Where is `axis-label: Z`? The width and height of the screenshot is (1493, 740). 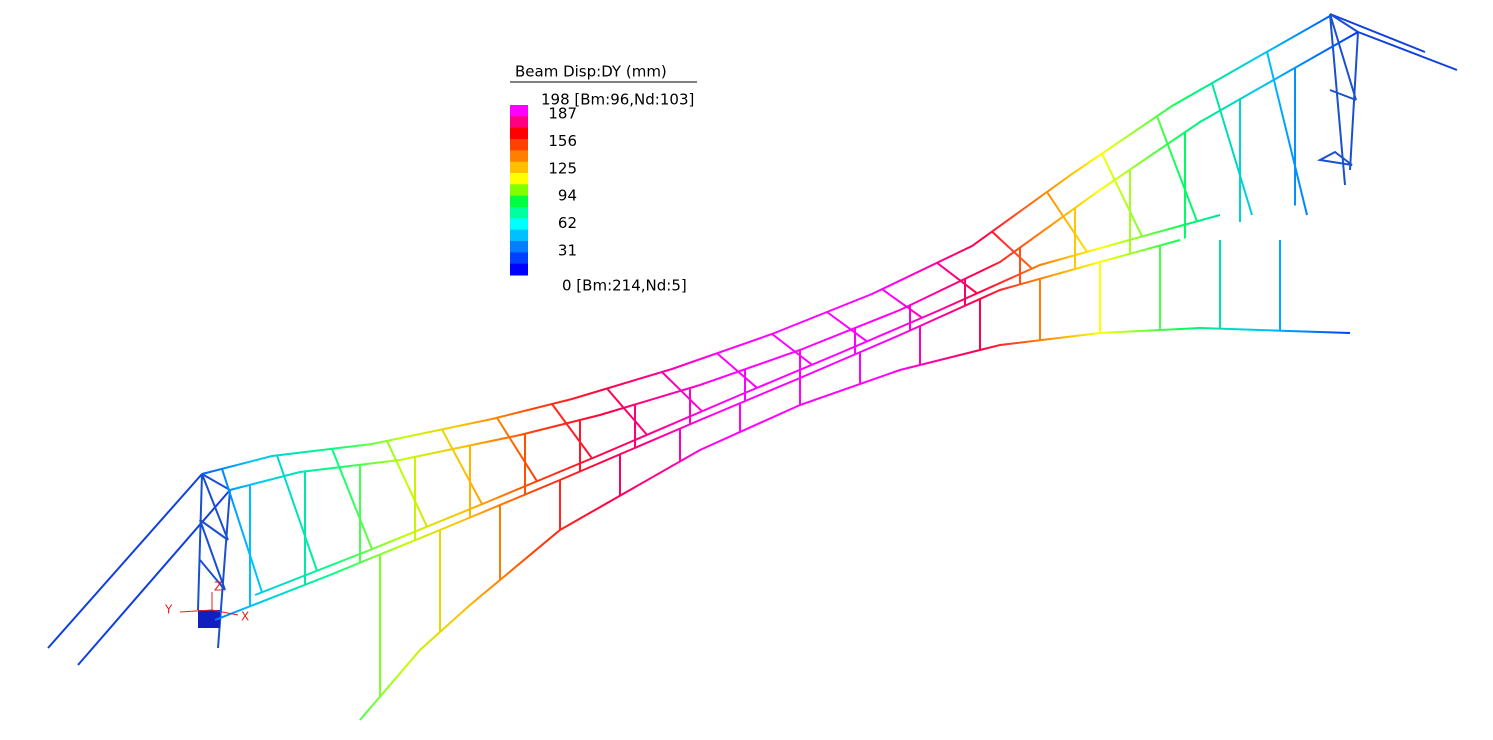 axis-label: Z is located at coordinates (218, 587).